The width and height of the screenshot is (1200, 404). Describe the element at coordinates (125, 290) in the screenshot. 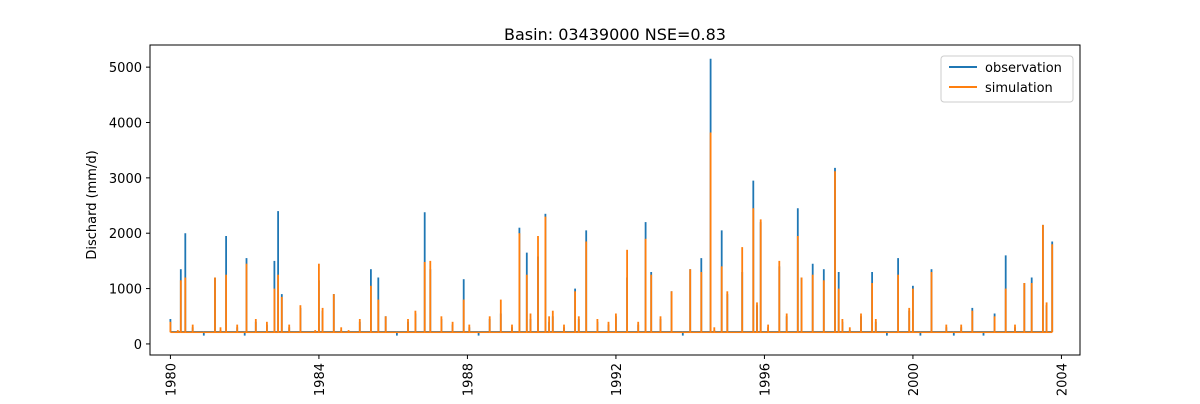

I see `y-tick-label: 1000` at that location.